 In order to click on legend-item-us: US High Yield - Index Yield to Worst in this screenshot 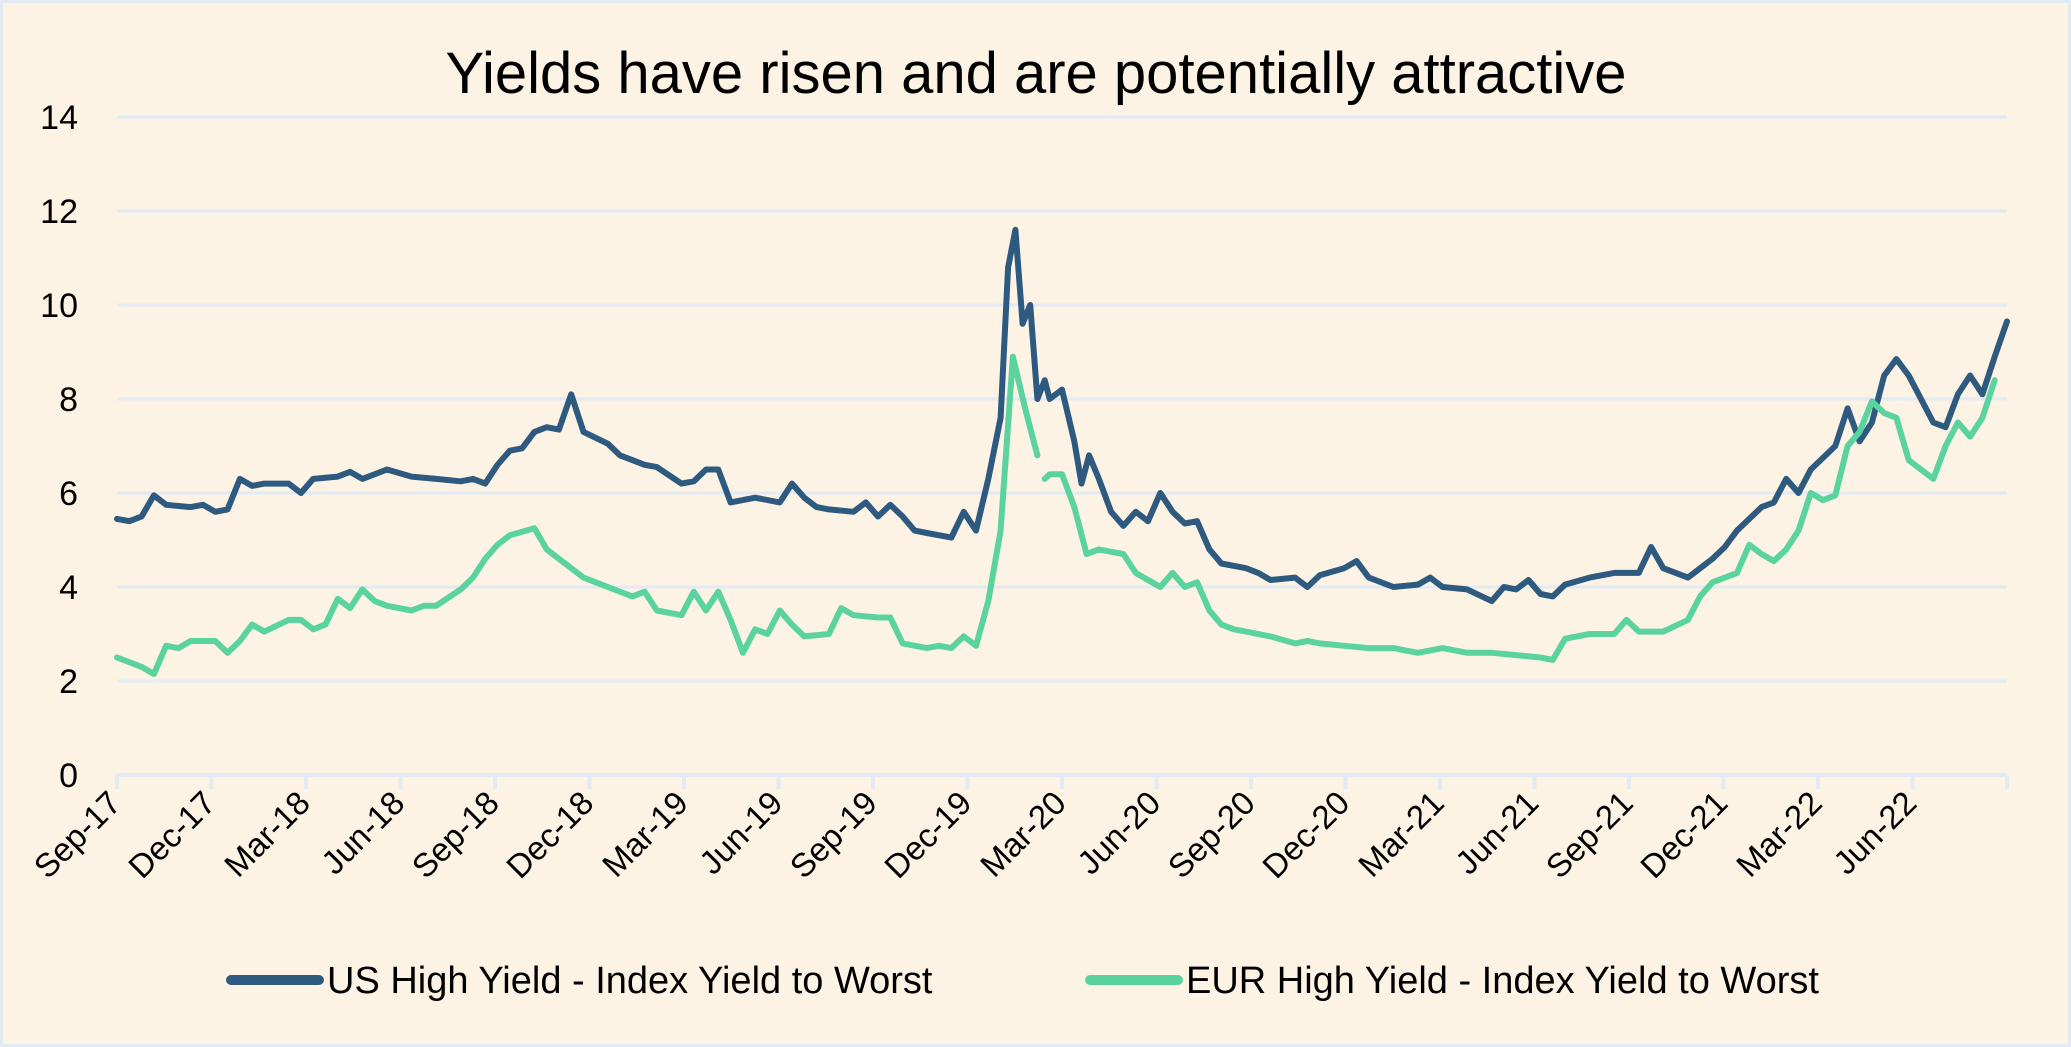, I will do `click(579, 981)`.